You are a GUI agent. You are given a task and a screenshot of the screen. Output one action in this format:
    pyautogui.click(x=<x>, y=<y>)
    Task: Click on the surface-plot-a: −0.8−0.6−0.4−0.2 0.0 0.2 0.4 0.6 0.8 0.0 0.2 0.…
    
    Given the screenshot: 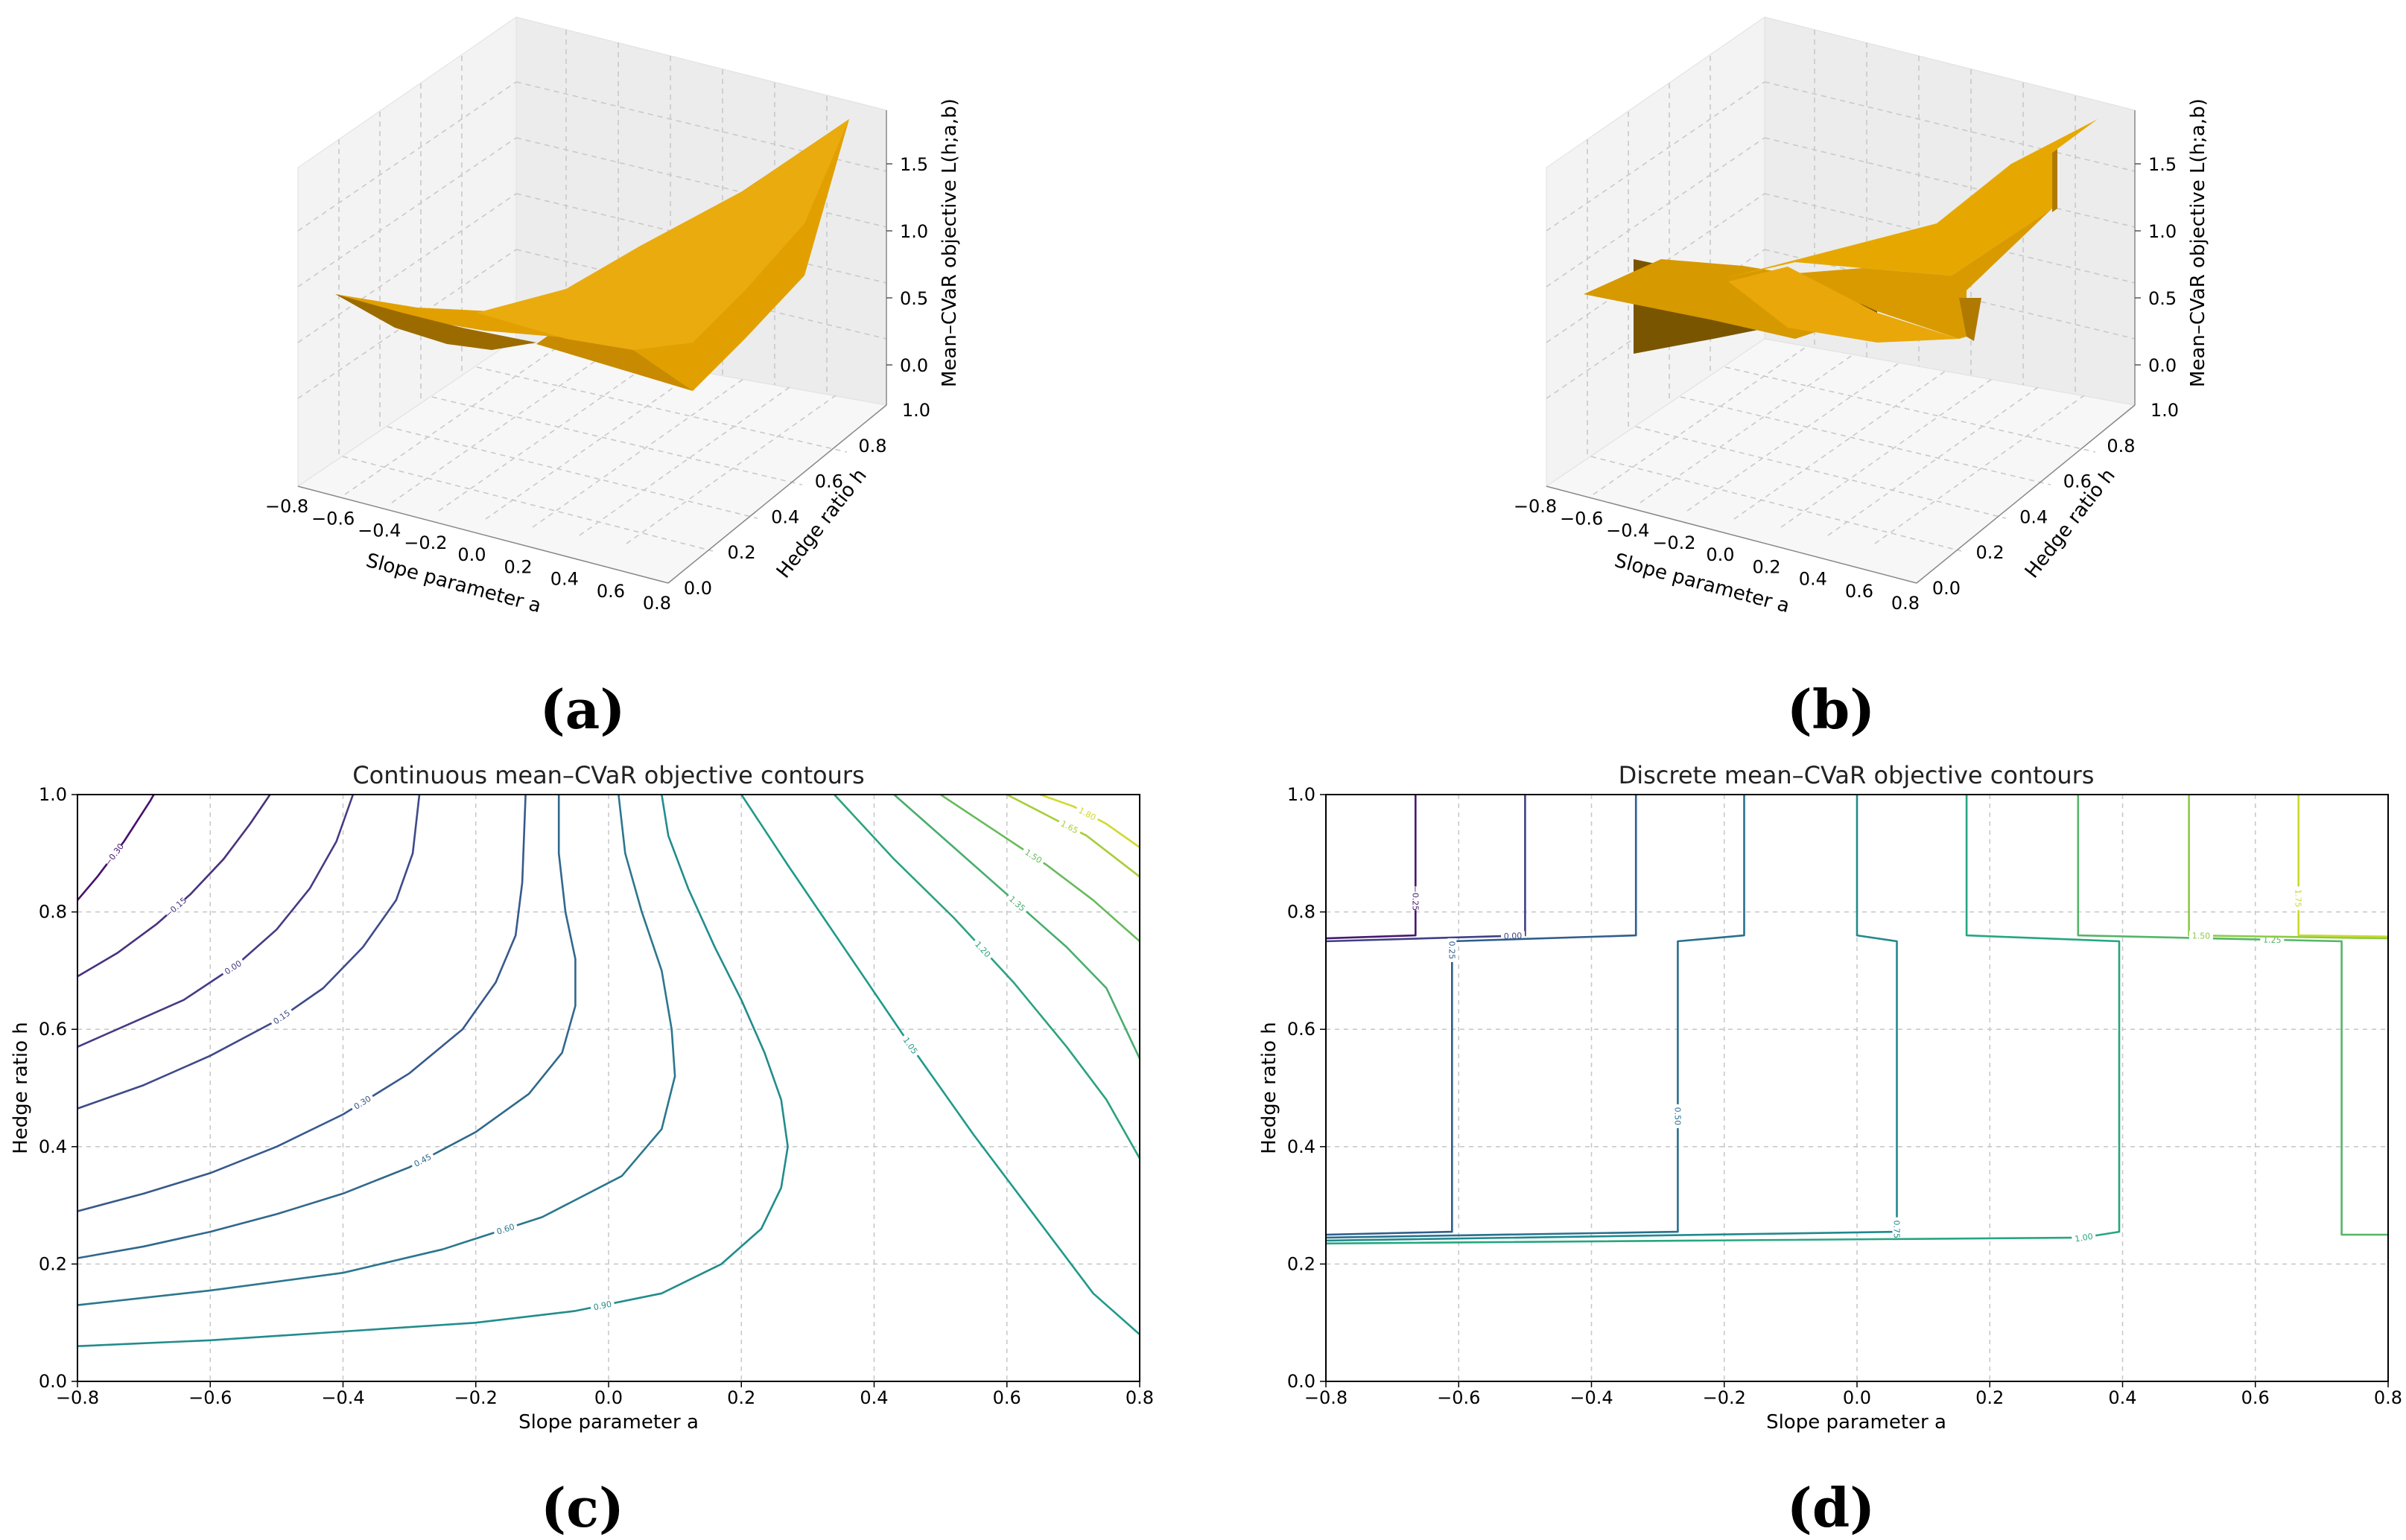 What is the action you would take?
    pyautogui.click(x=613, y=378)
    